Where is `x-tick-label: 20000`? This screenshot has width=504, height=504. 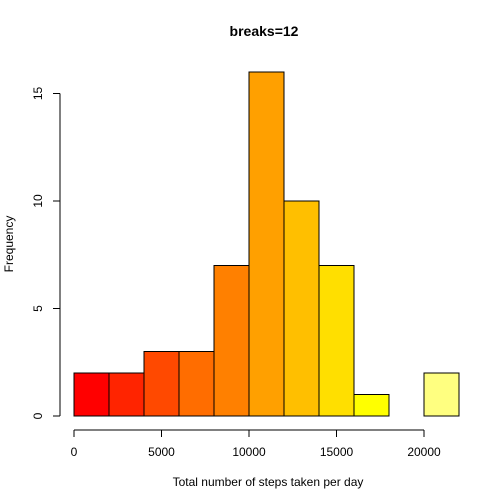 x-tick-label: 20000 is located at coordinates (424, 452).